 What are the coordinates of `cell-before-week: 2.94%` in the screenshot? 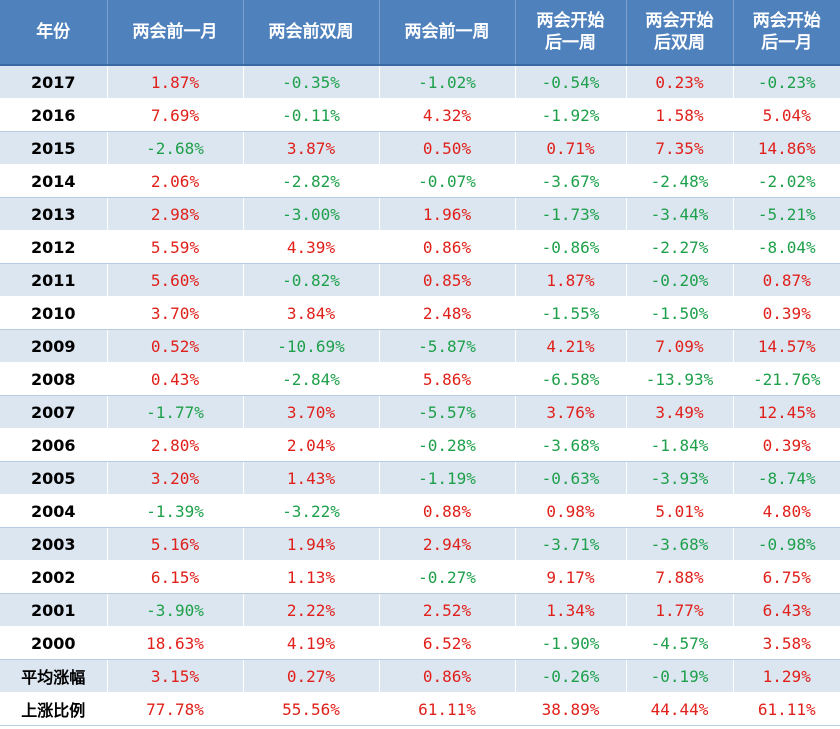 It's located at (447, 544).